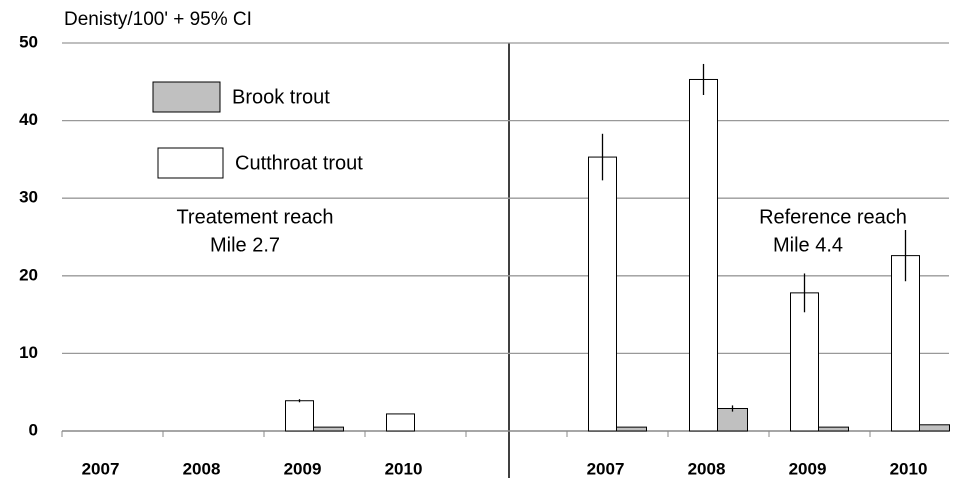 The width and height of the screenshot is (959, 482). Describe the element at coordinates (254, 217) in the screenshot. I see `annotation: Treatement reach` at that location.